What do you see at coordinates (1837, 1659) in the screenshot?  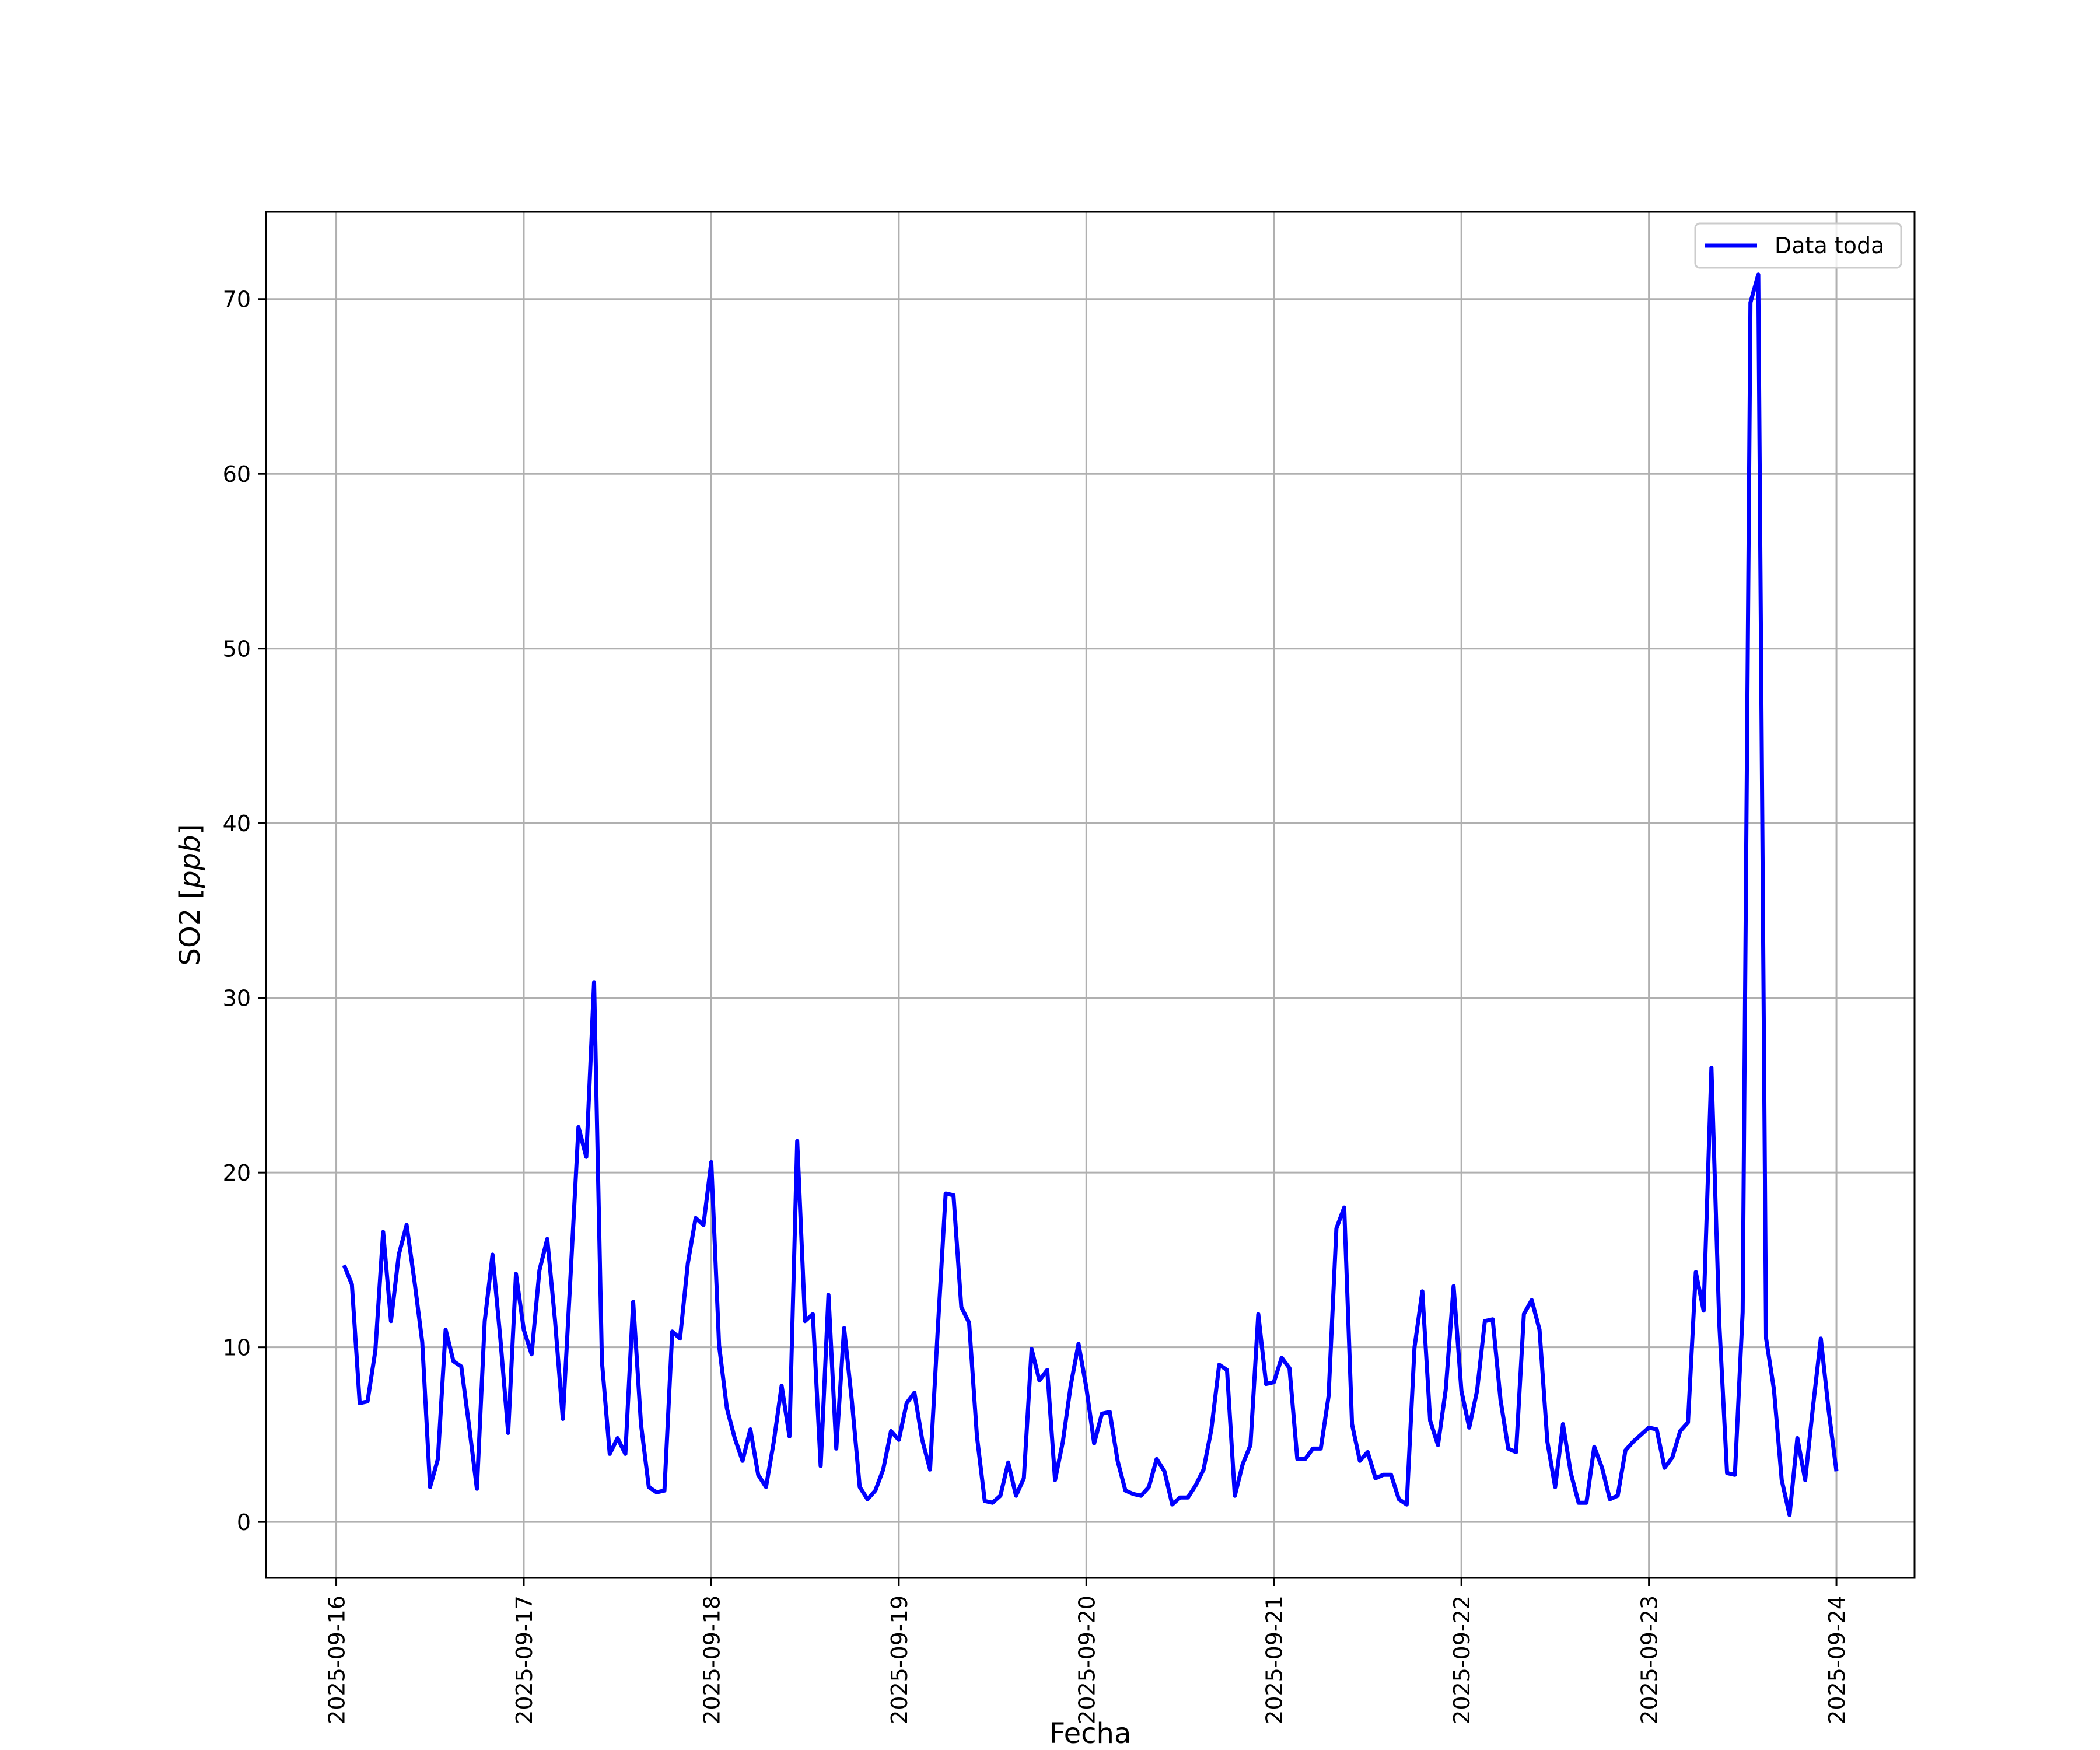 I see `x-tick-label: 2025-09-24` at bounding box center [1837, 1659].